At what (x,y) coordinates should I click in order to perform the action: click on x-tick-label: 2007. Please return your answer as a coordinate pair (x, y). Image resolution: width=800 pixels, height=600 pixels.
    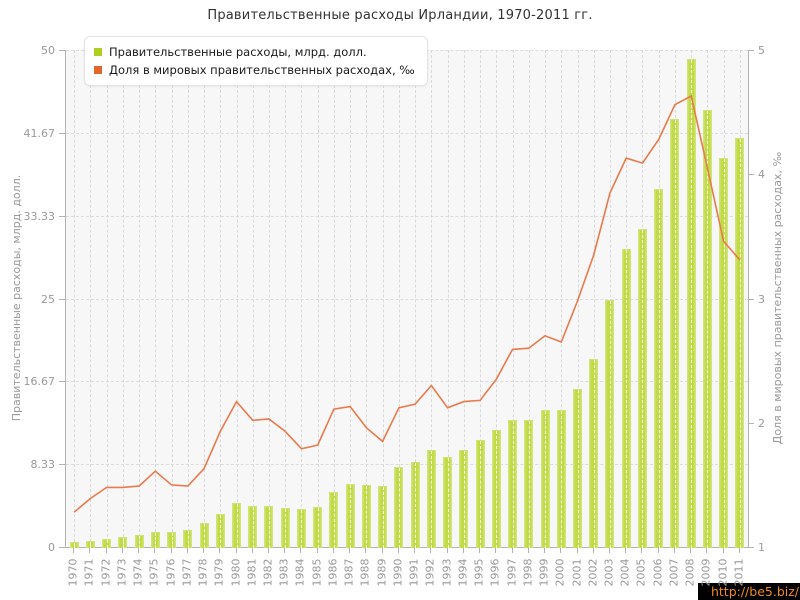
    Looking at the image, I should click on (674, 572).